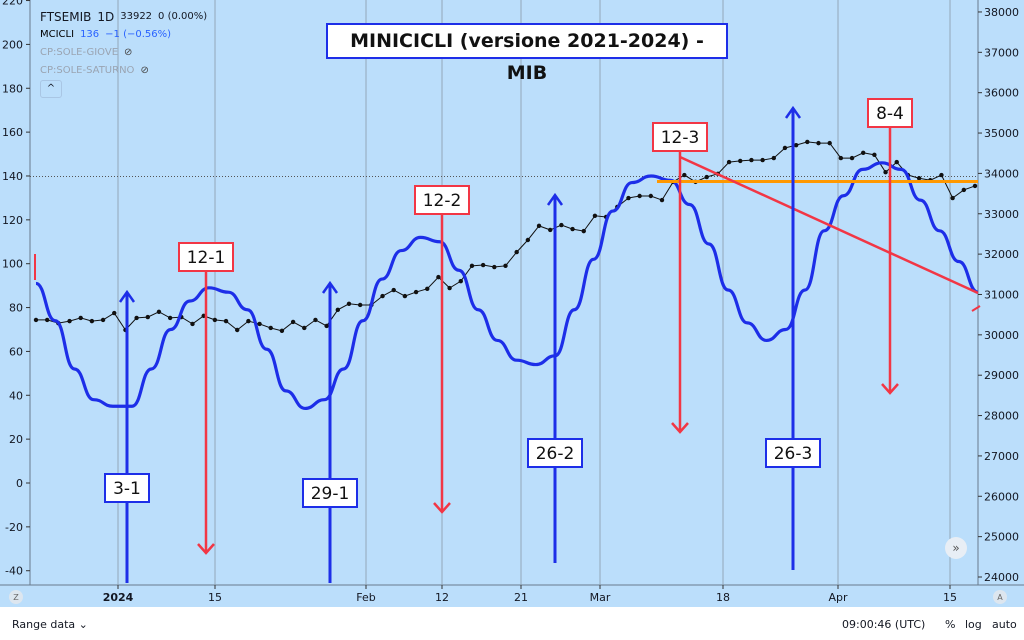  What do you see at coordinates (1001, 537) in the screenshot?
I see `right-tick-label: 25000` at bounding box center [1001, 537].